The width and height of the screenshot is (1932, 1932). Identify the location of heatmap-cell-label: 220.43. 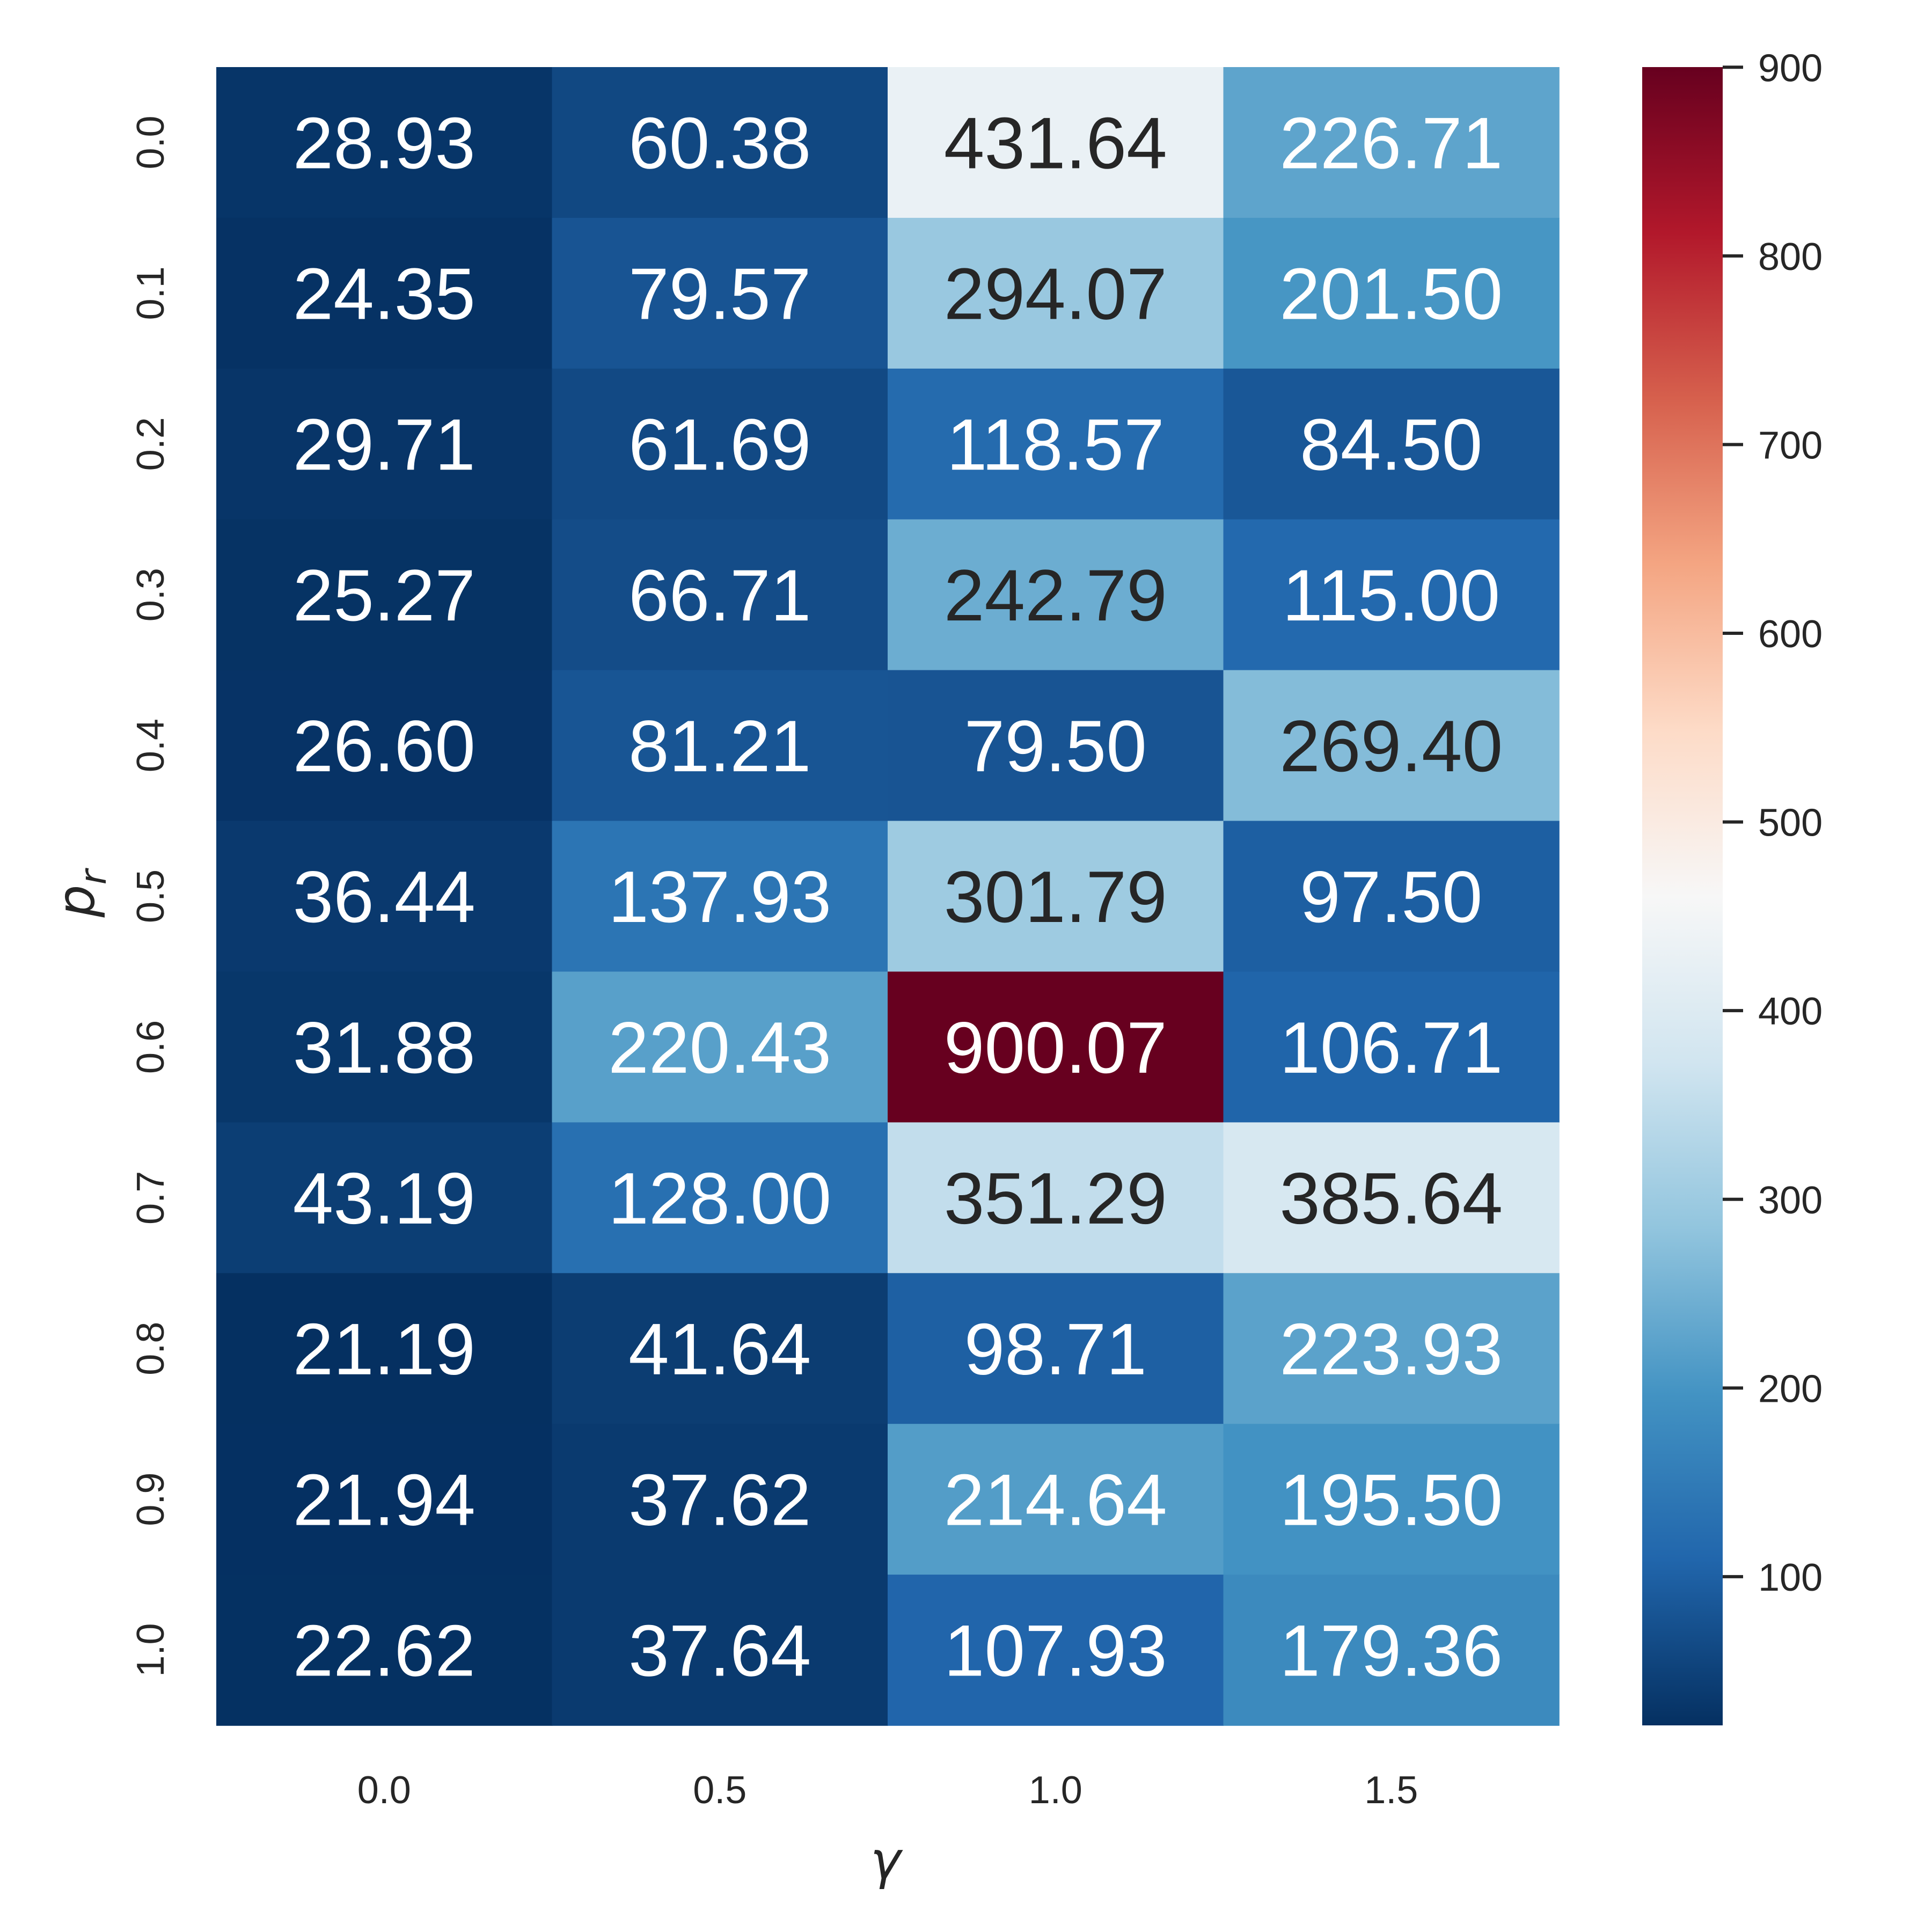
(719, 1047).